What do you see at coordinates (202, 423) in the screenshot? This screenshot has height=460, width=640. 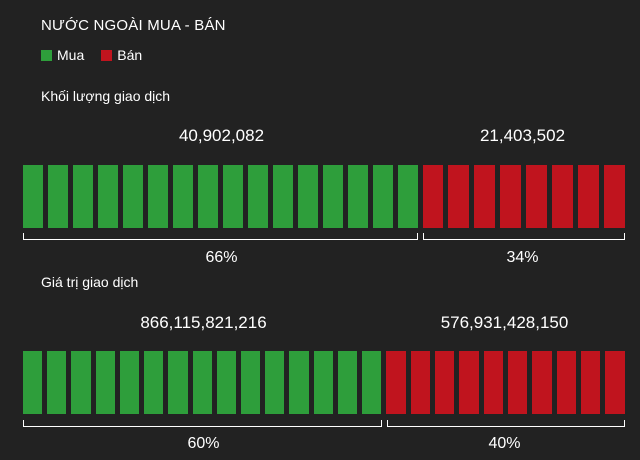 I see `value-buy-bracket` at bounding box center [202, 423].